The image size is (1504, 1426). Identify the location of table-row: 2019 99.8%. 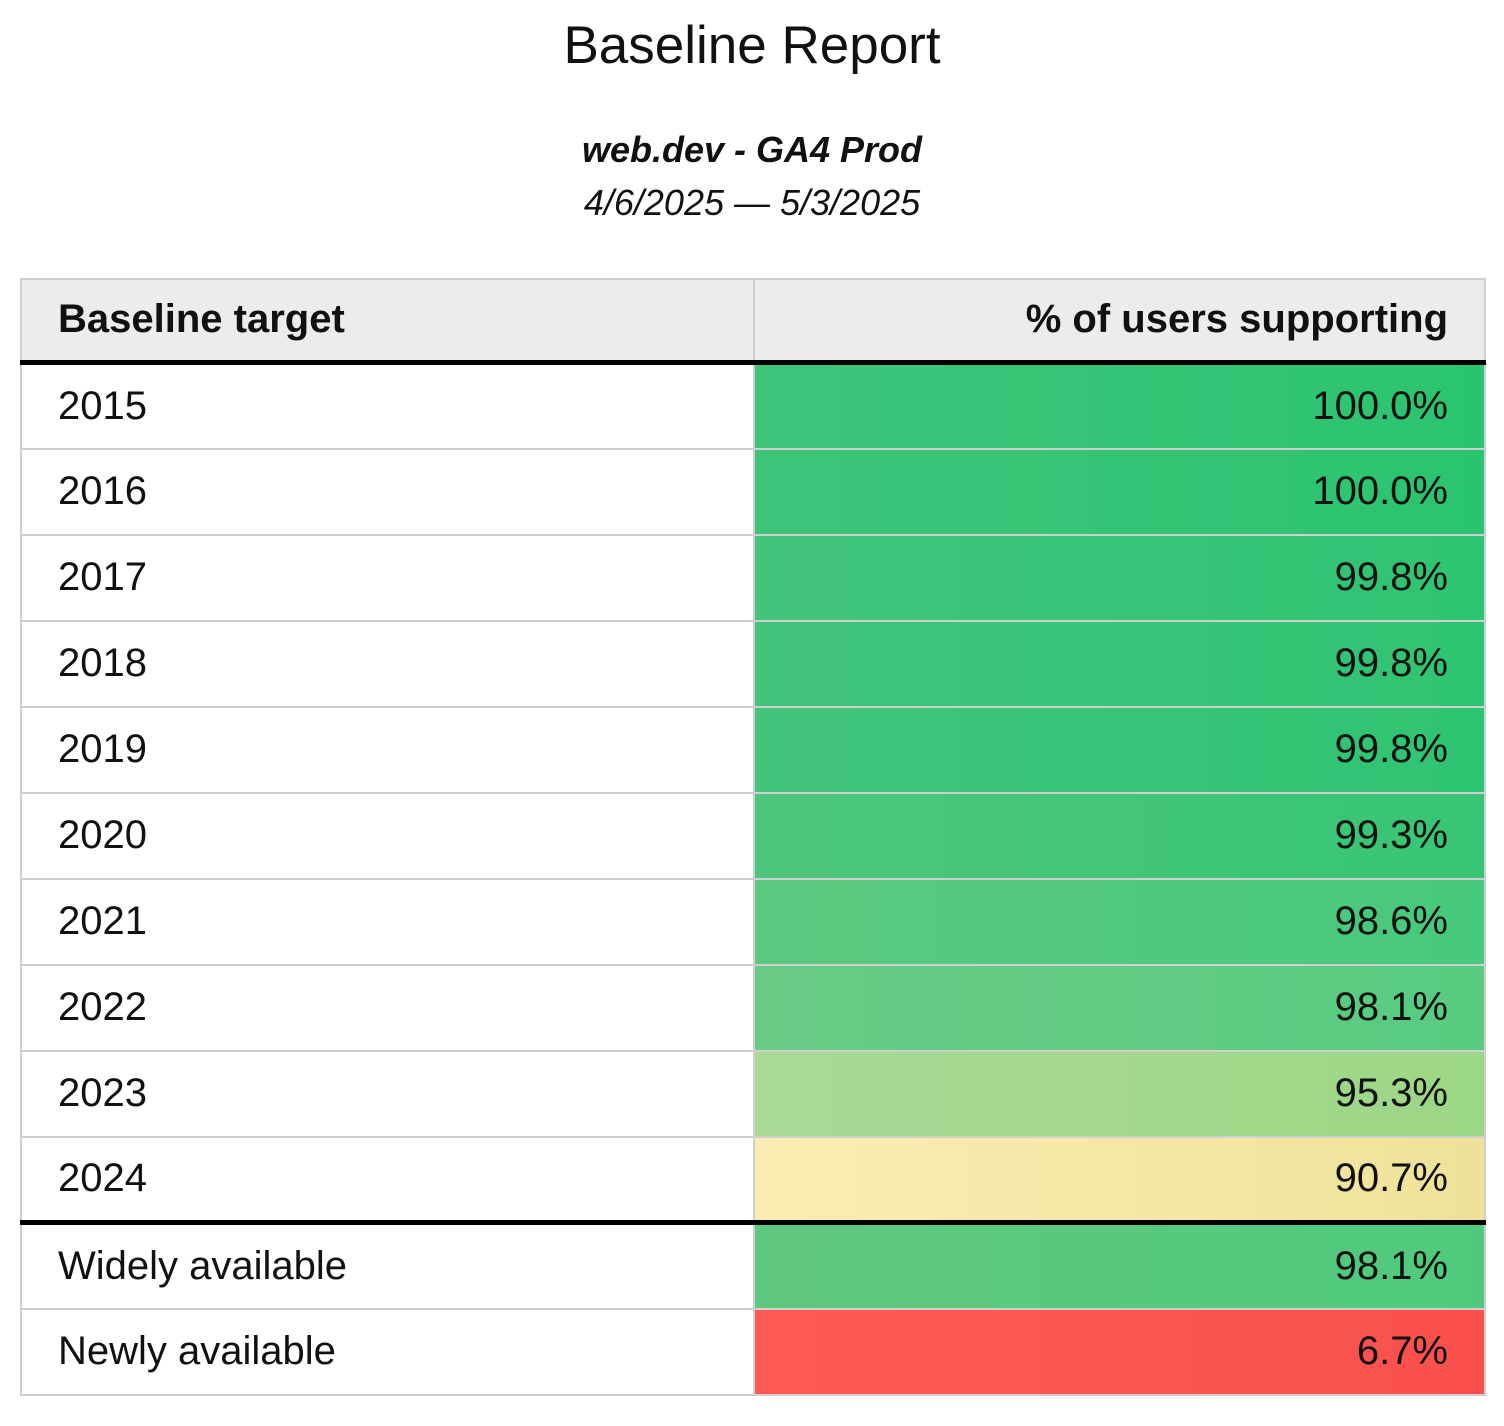
(753, 749).